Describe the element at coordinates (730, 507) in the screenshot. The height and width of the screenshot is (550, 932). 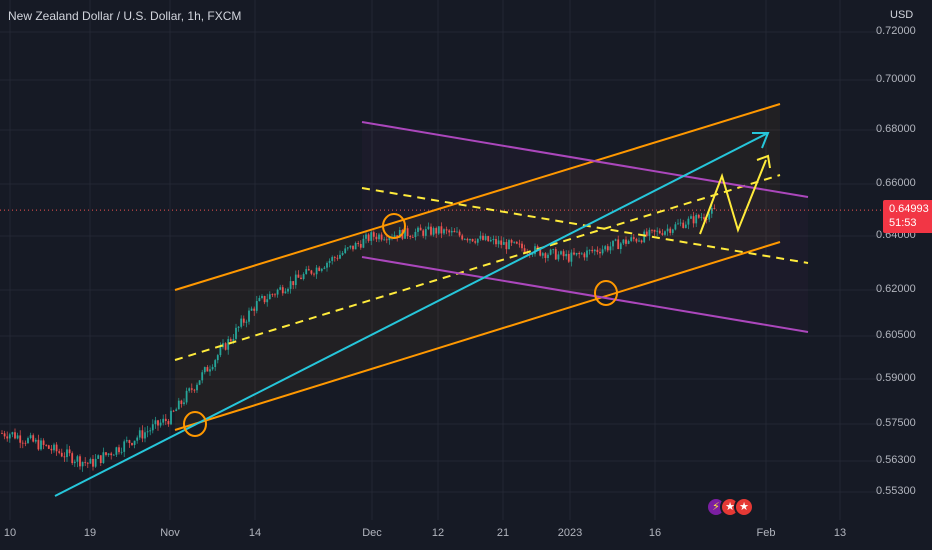
I see `event-icons: ⚡ ★ ★` at that location.